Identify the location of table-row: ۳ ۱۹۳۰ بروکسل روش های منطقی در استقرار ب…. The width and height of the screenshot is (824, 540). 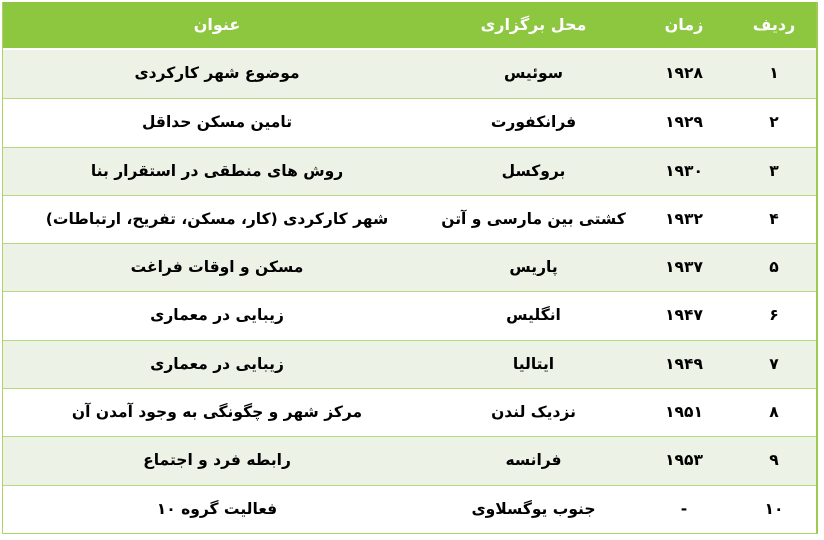
(409, 170).